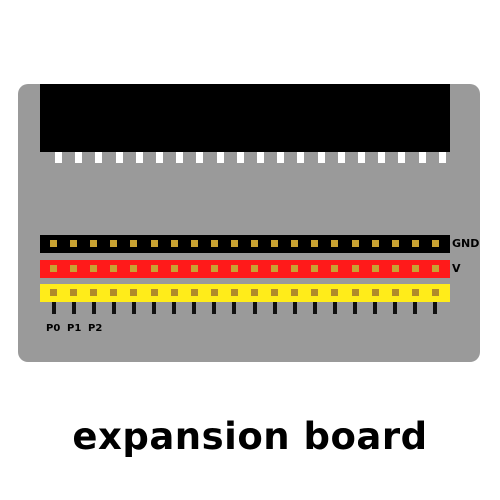 This screenshot has height=500, width=500. I want to click on edge-connector, so click(245, 118).